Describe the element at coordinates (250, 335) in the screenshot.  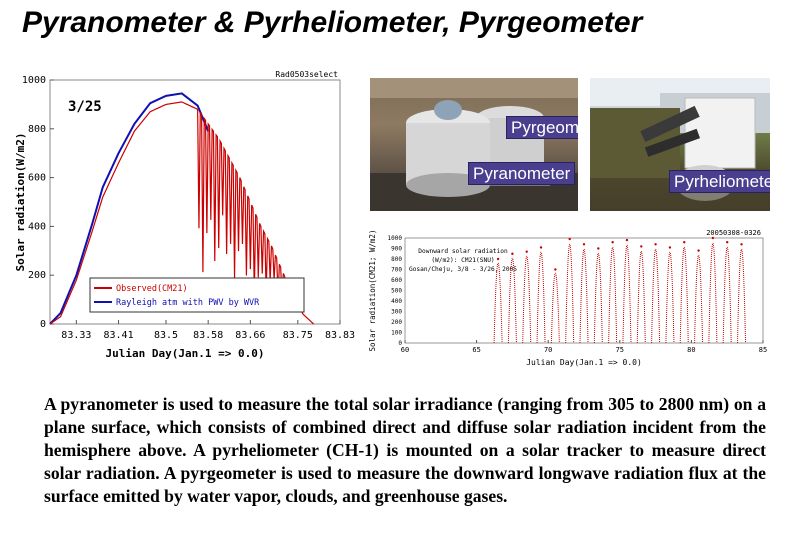
I see `x-tick-label: 83.66` at that location.